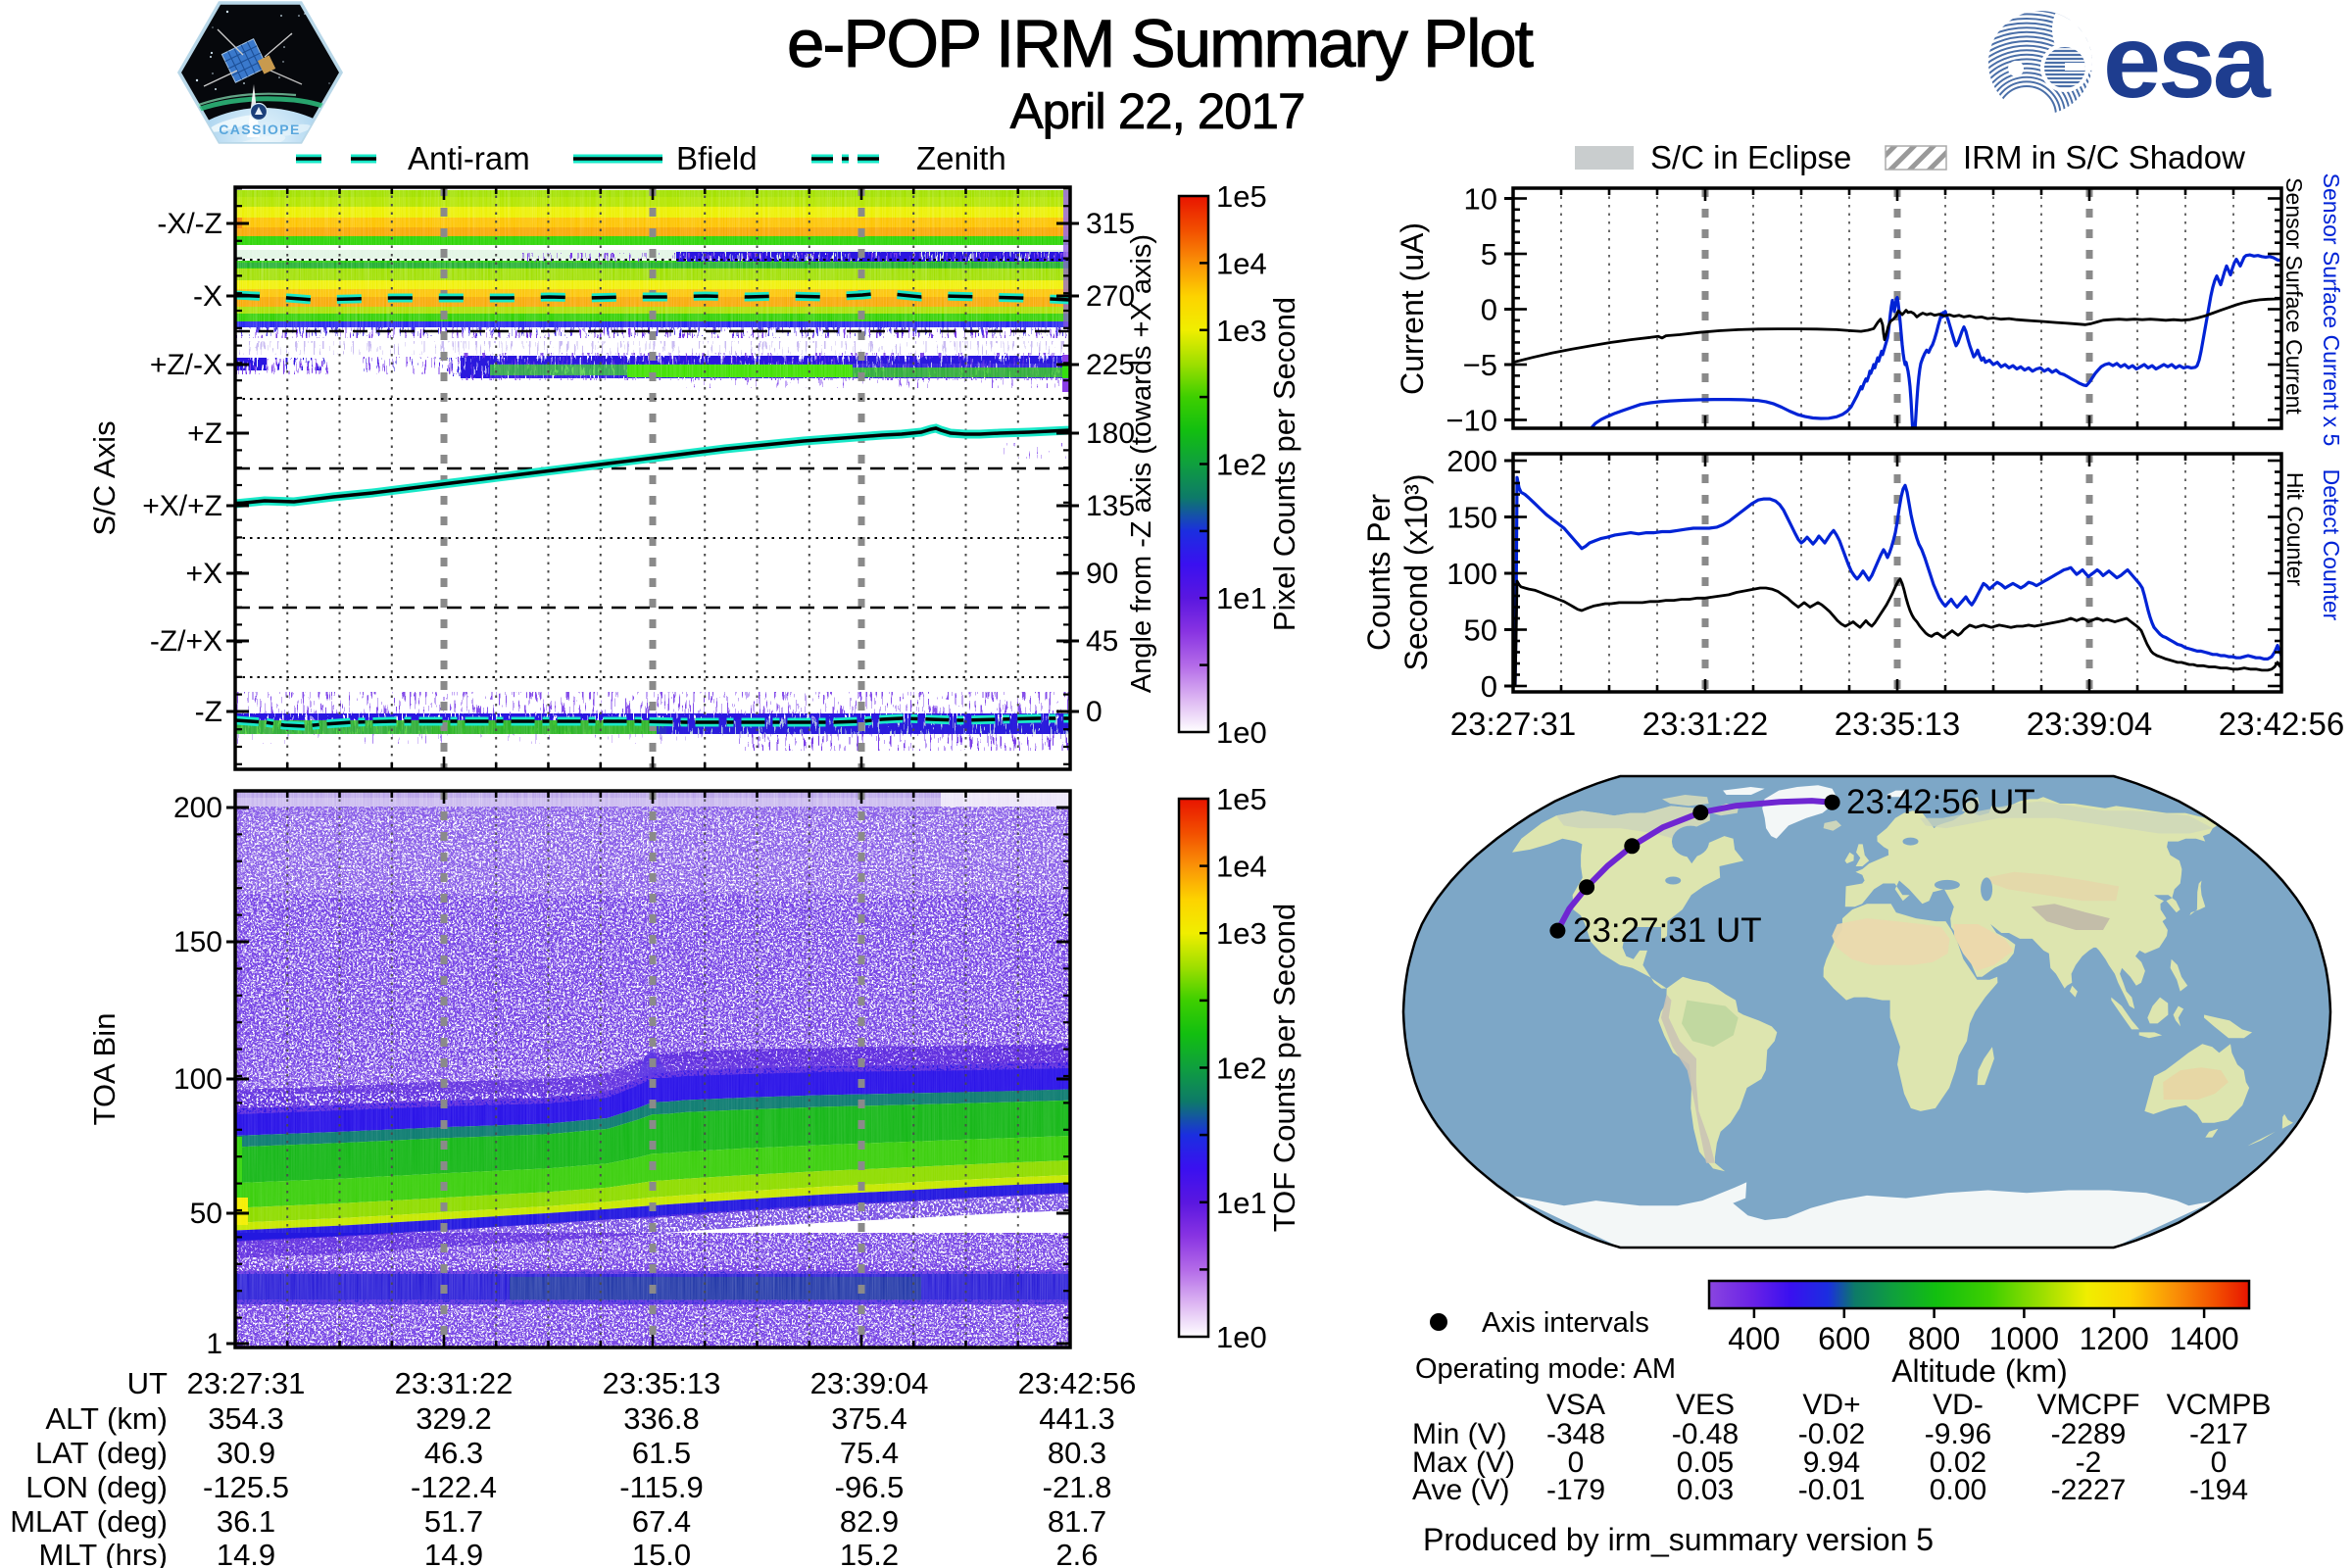 The width and height of the screenshot is (2352, 1568). Describe the element at coordinates (1831, 1490) in the screenshot. I see `svg-text: -0.01` at that location.